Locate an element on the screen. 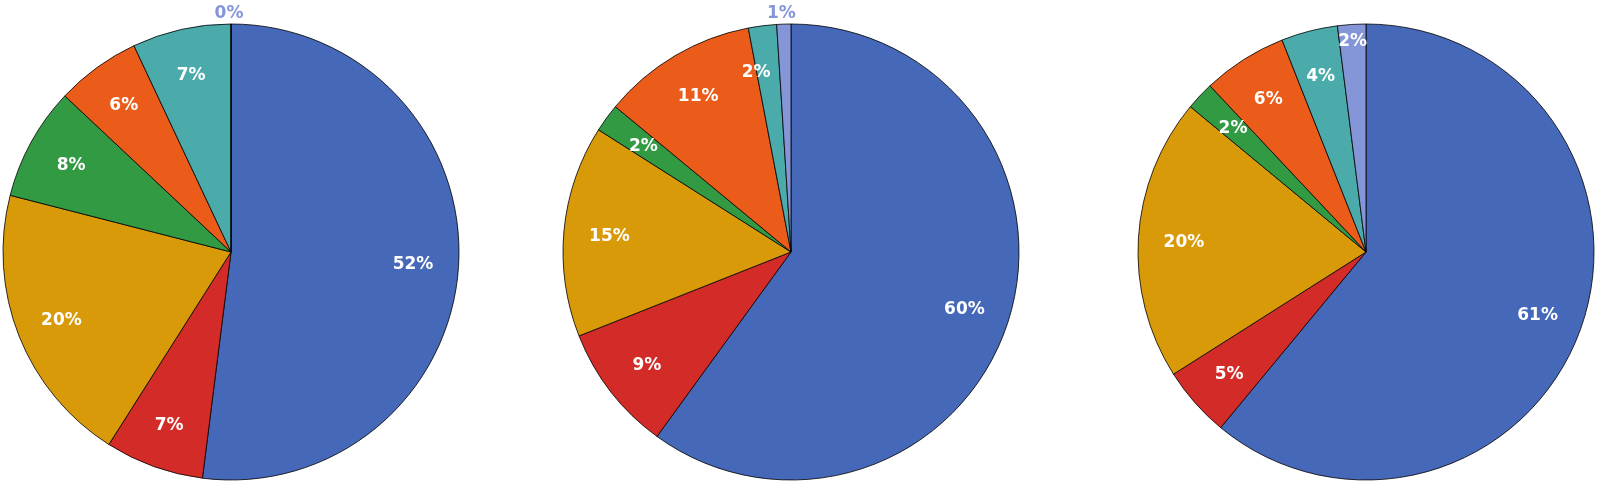 This screenshot has width=1600, height=493. data-label: 15% is located at coordinates (609, 234).